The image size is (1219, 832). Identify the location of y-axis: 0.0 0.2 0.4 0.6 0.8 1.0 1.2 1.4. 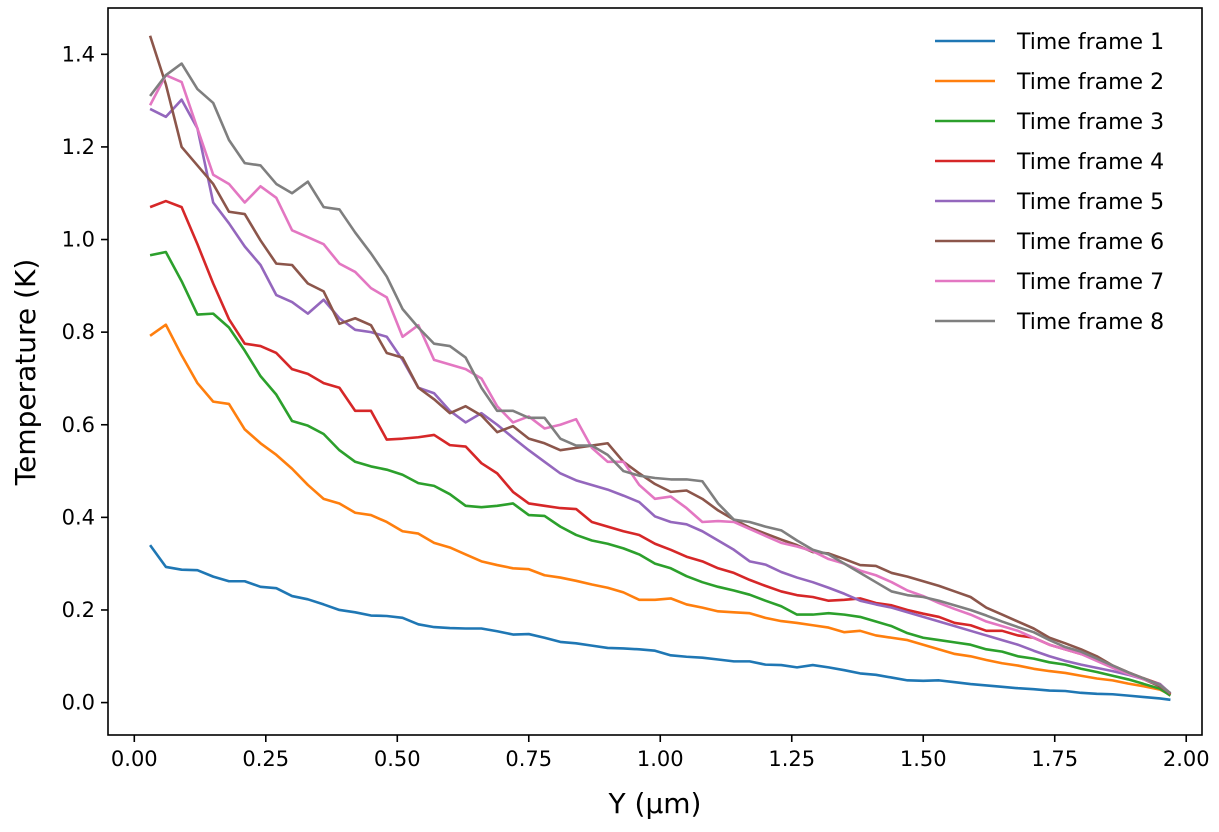
(85, 378).